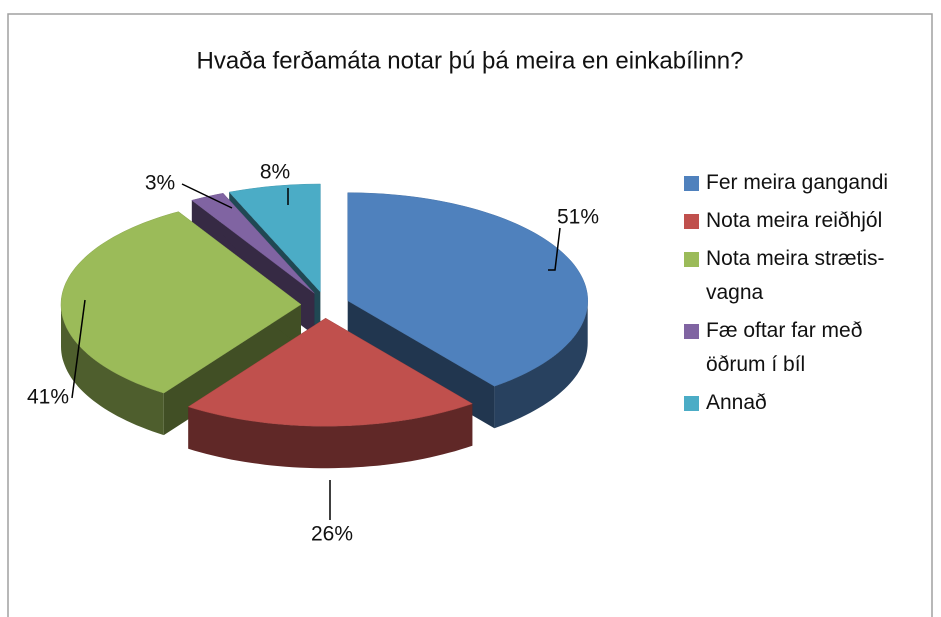 This screenshot has height=617, width=941. I want to click on legend-entry: Fæ oftar far með öðrum í bíl, so click(806, 348).